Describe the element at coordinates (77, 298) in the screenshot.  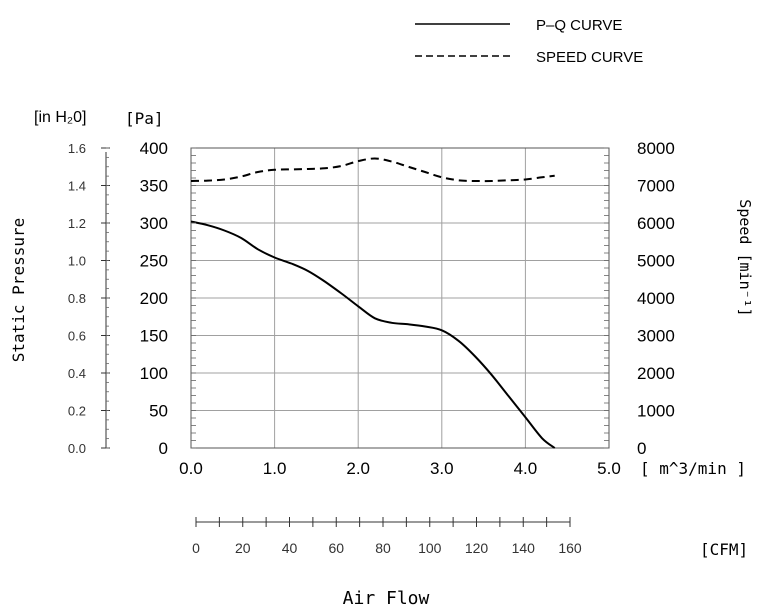
I see `y-tick-label-inh2o: 0.8` at that location.